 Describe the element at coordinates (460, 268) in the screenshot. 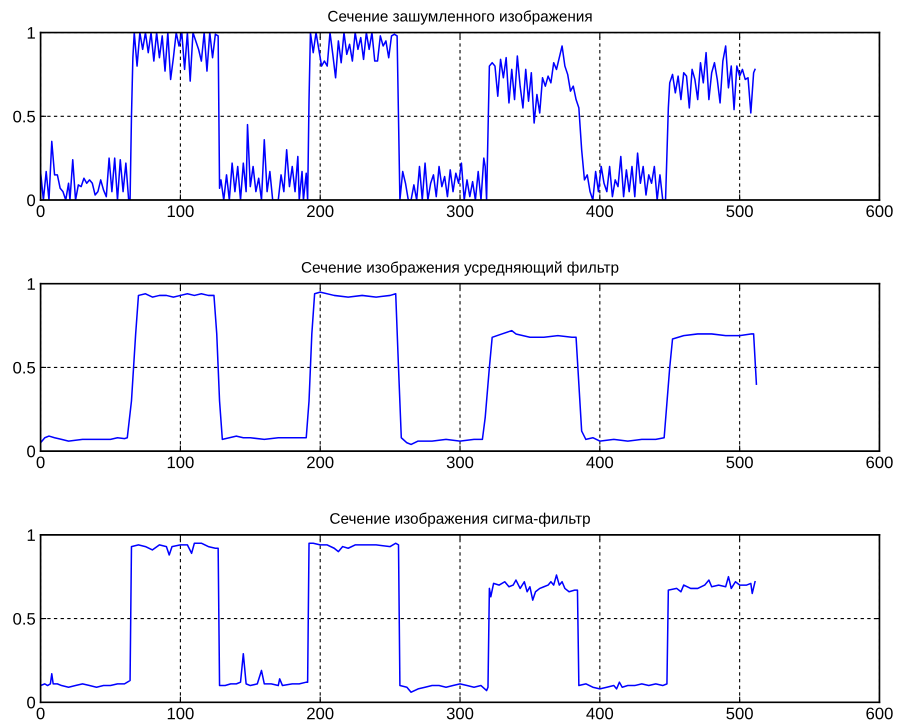

I see `chart-title: Сечение изображения усредняющий фильтр` at that location.